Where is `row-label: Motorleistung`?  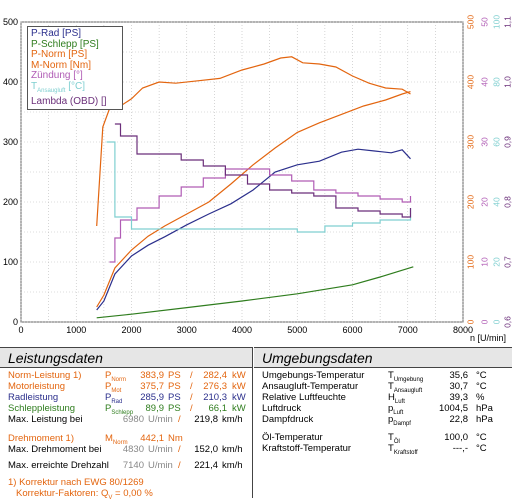 row-label: Motorleistung is located at coordinates (37, 386).